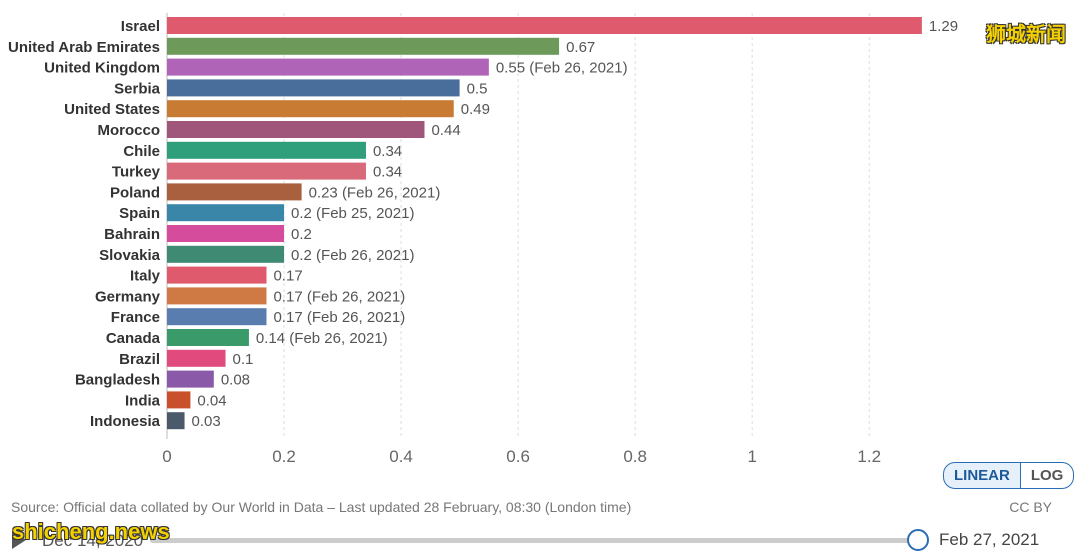 This screenshot has height=554, width=1080. I want to click on category-label: Slovakia, so click(130, 255).